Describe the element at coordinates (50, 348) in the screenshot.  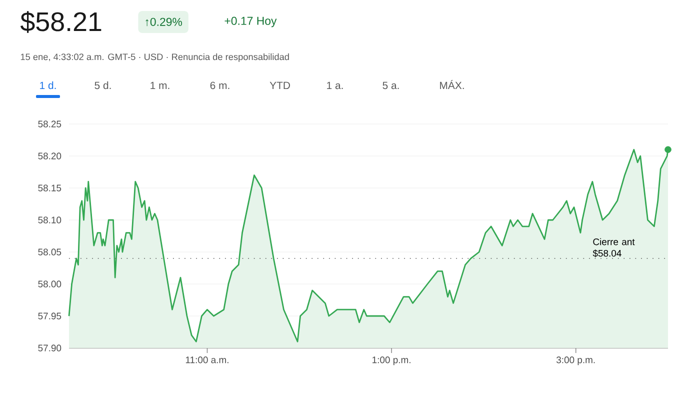
I see `y-tick-label: 57.90` at that location.